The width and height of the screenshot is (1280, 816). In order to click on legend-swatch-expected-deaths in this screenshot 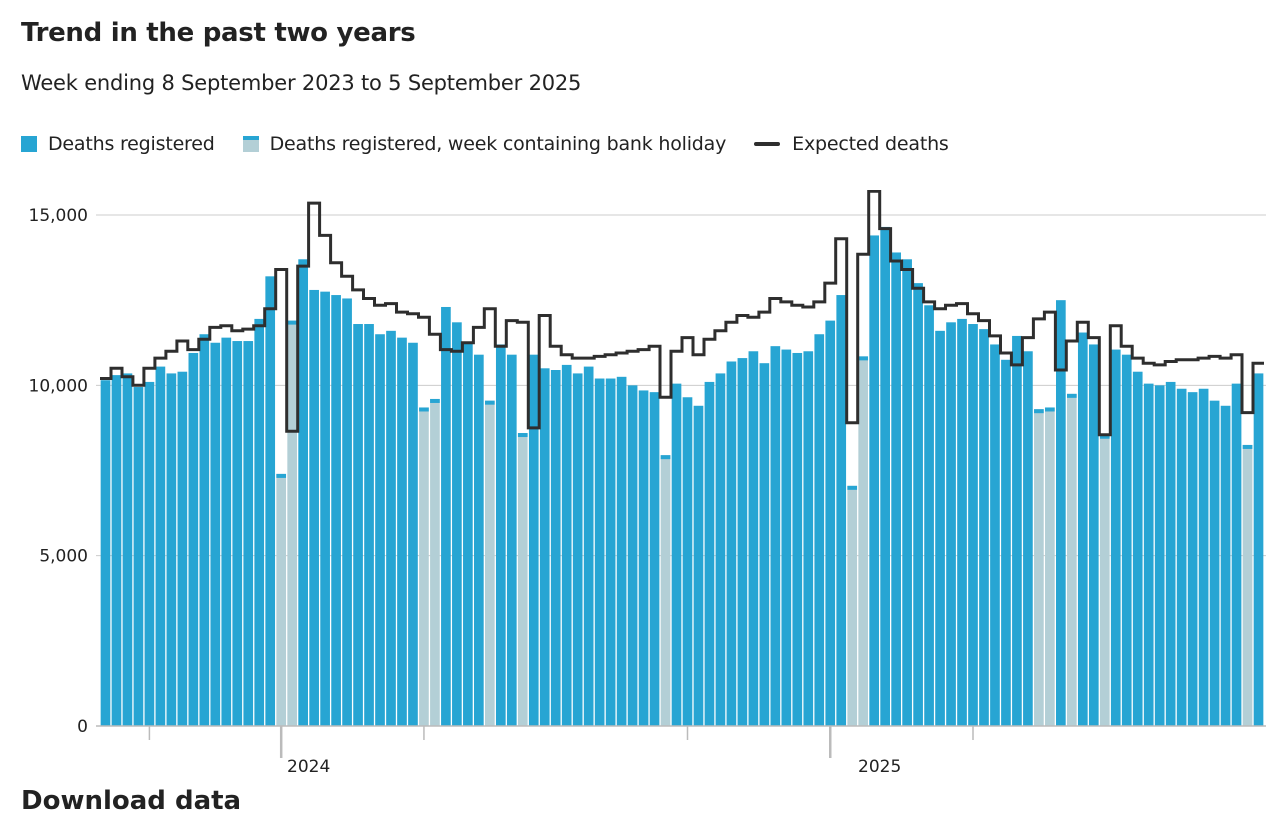, I will do `click(767, 144)`.